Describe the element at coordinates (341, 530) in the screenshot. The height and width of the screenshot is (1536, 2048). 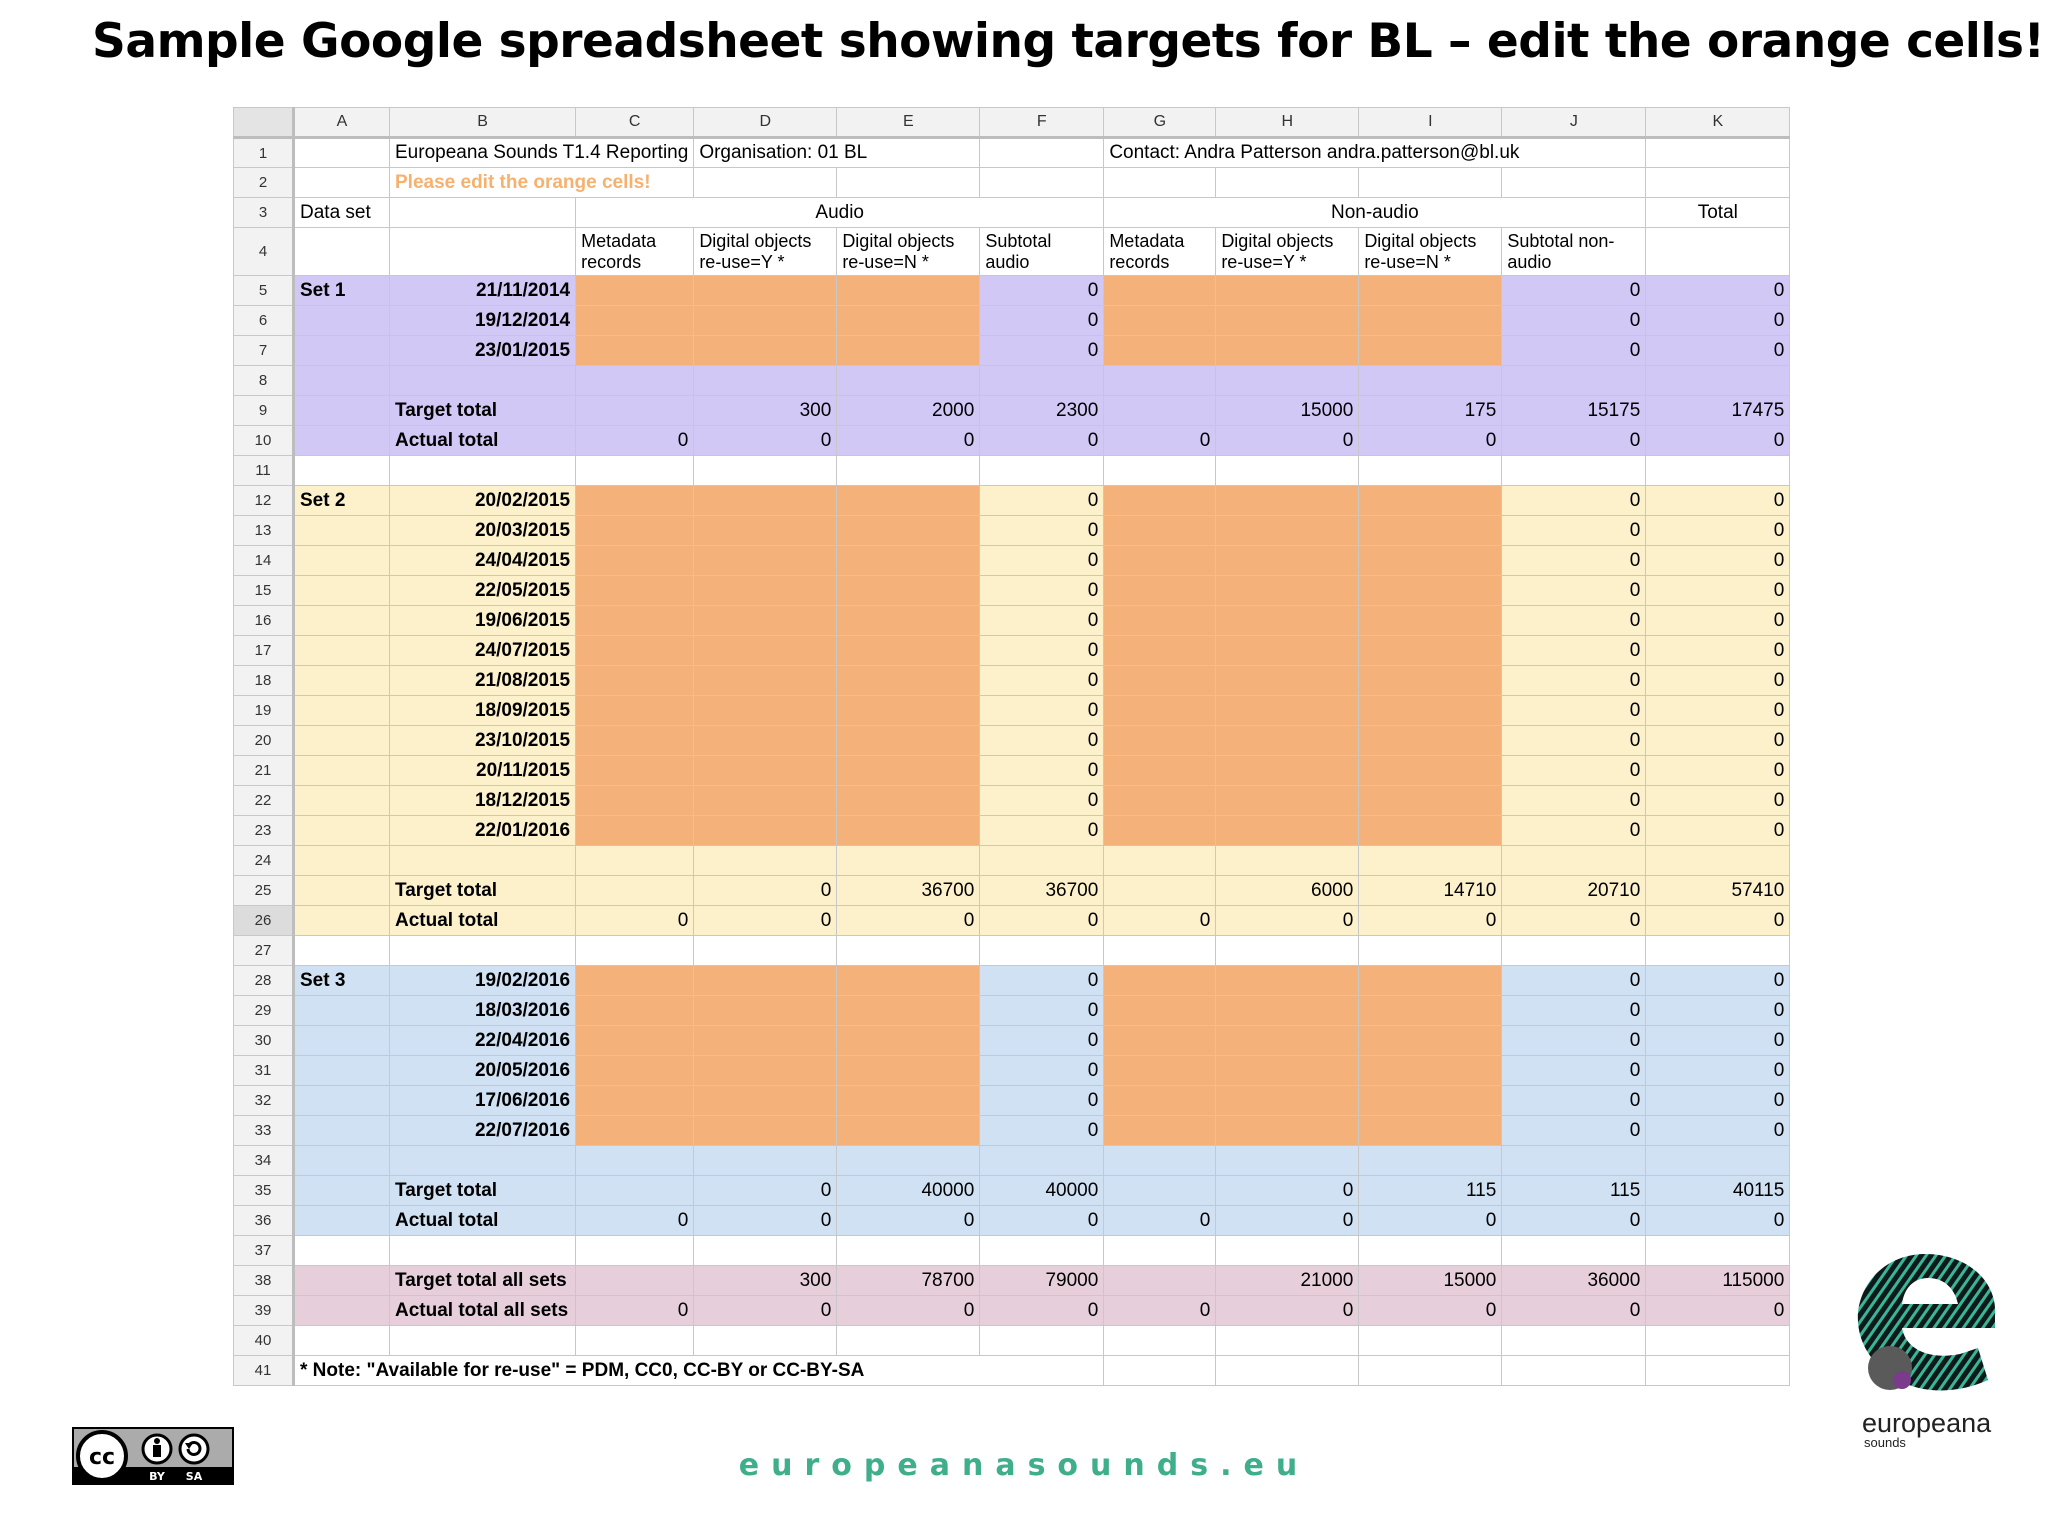
I see `cell-a13` at that location.